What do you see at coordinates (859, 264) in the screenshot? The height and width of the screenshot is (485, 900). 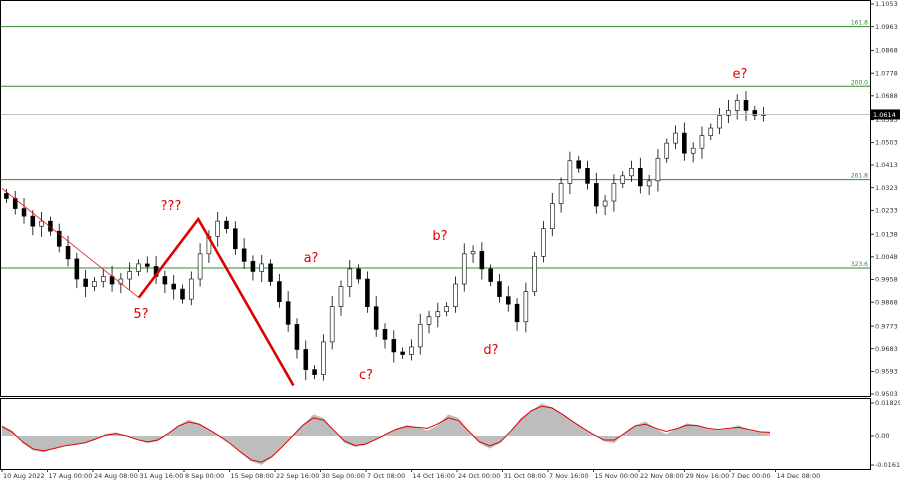 I see `fib-level-label: 323.6` at bounding box center [859, 264].